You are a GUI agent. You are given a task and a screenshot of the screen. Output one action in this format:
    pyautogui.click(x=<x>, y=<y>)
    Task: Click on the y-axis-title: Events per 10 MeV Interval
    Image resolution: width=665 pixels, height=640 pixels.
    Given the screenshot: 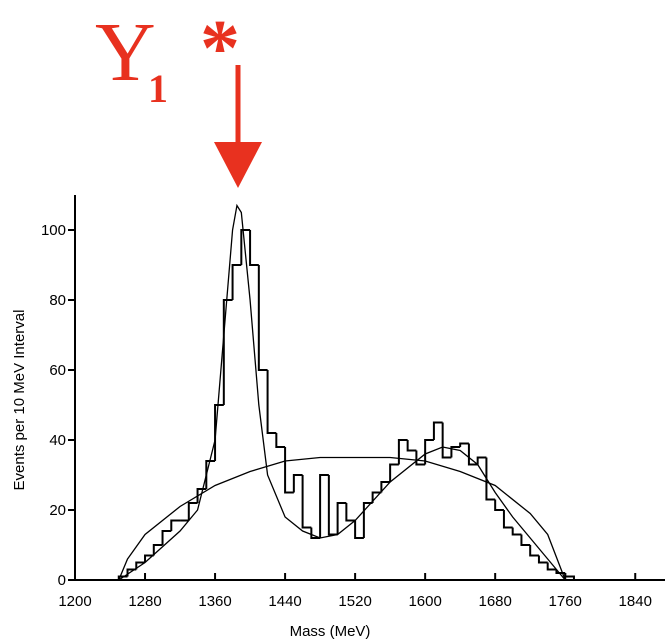 What is the action you would take?
    pyautogui.click(x=19, y=400)
    